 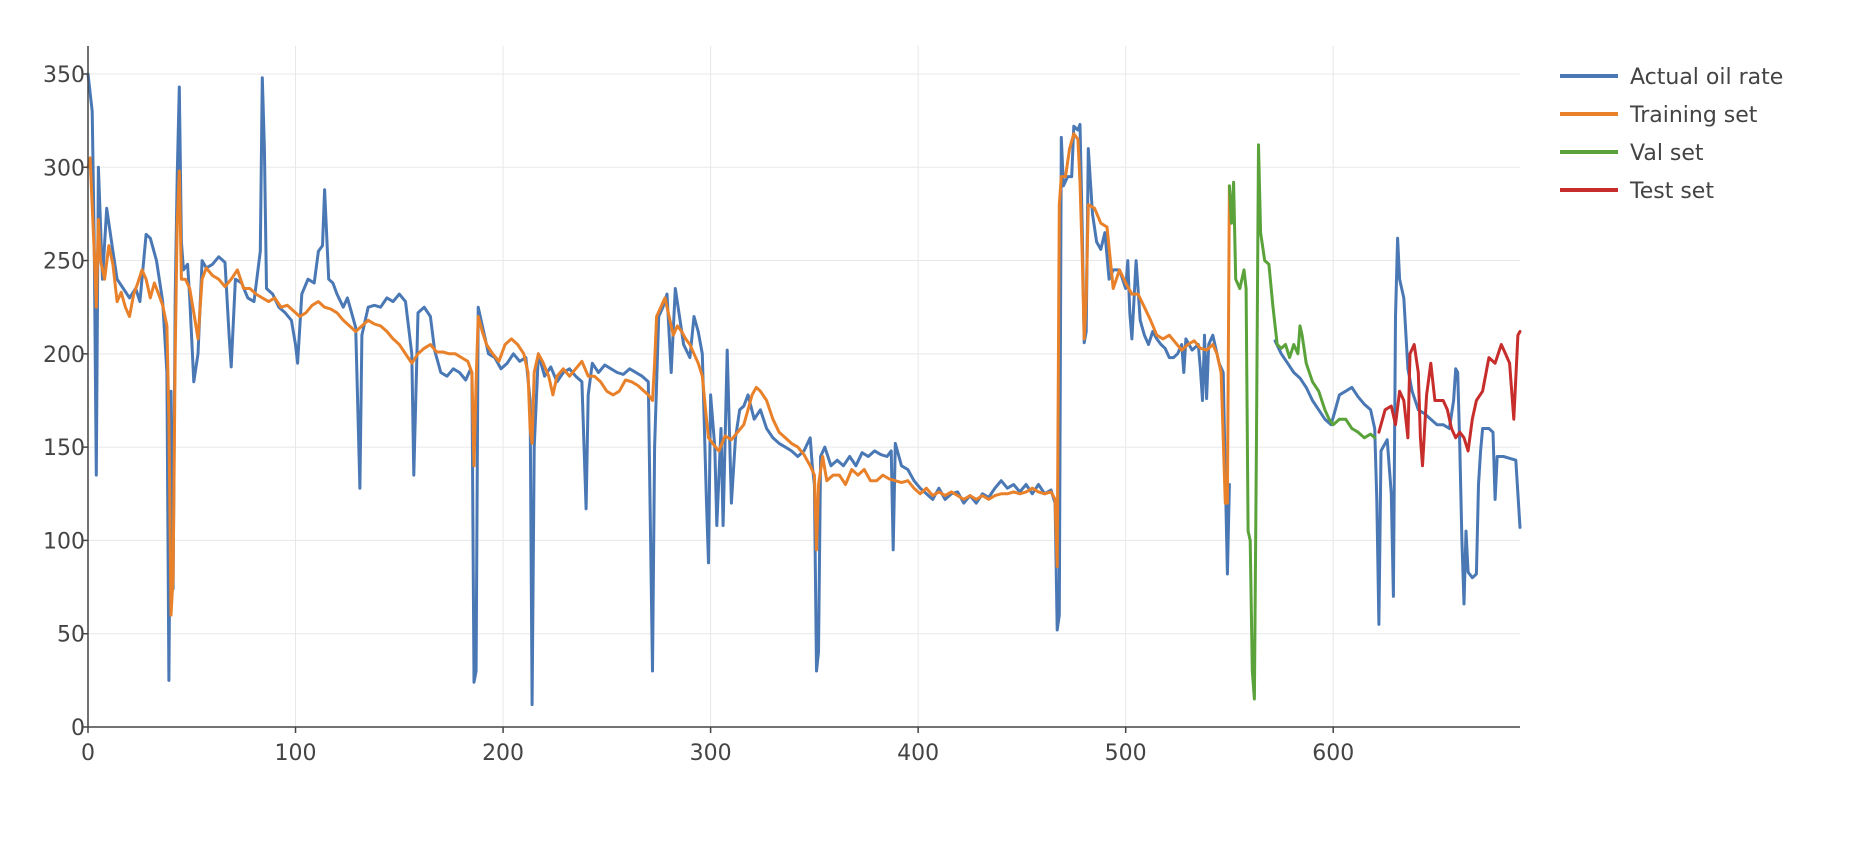 I want to click on x-tick-label: 0, so click(x=88, y=753).